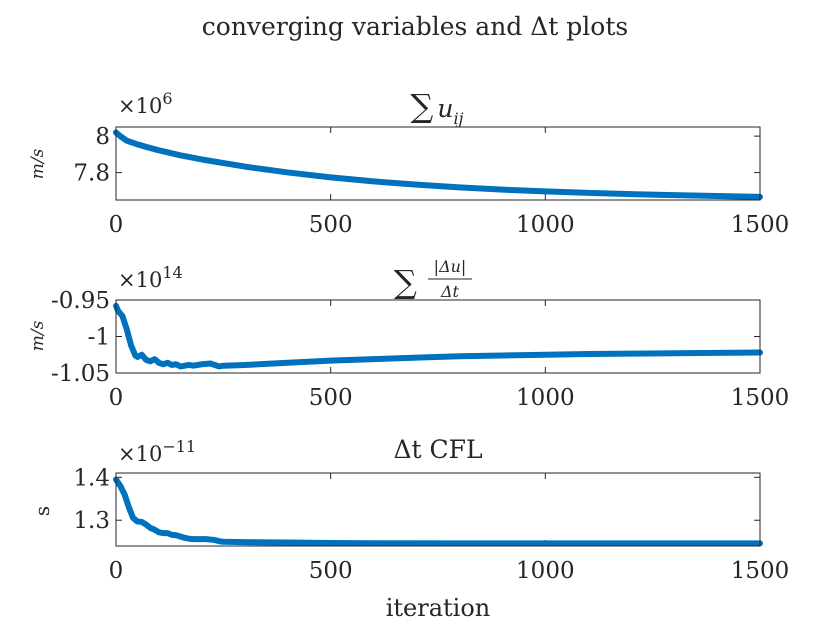 This screenshot has width=840, height=630. I want to click on y-tick-label: 1.4, so click(91, 478).